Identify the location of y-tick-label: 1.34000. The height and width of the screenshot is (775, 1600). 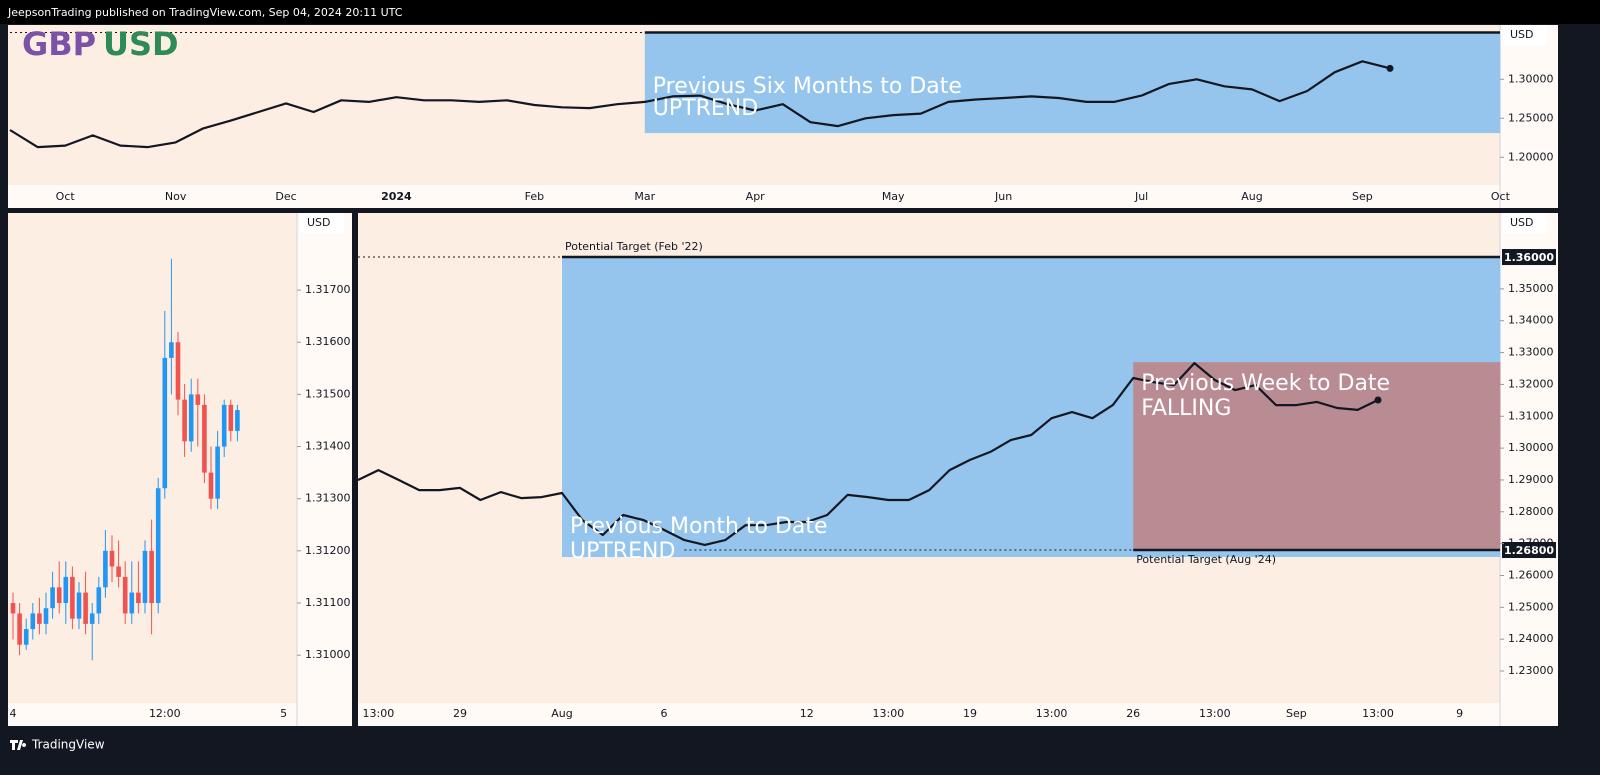
(1531, 320).